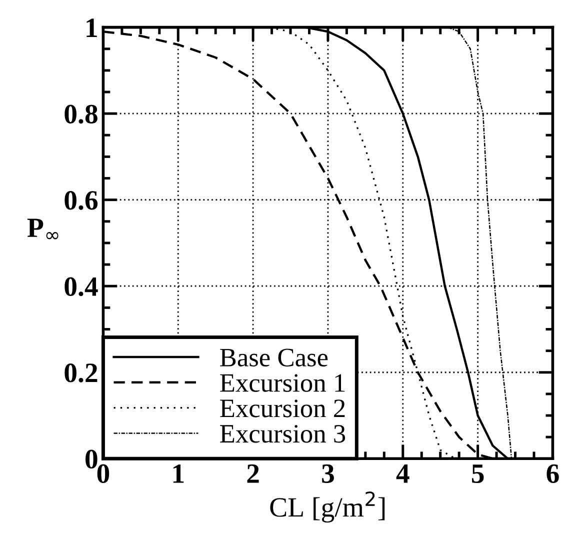 This screenshot has width=564, height=546. I want to click on legend-label: Base Case, so click(274, 357).